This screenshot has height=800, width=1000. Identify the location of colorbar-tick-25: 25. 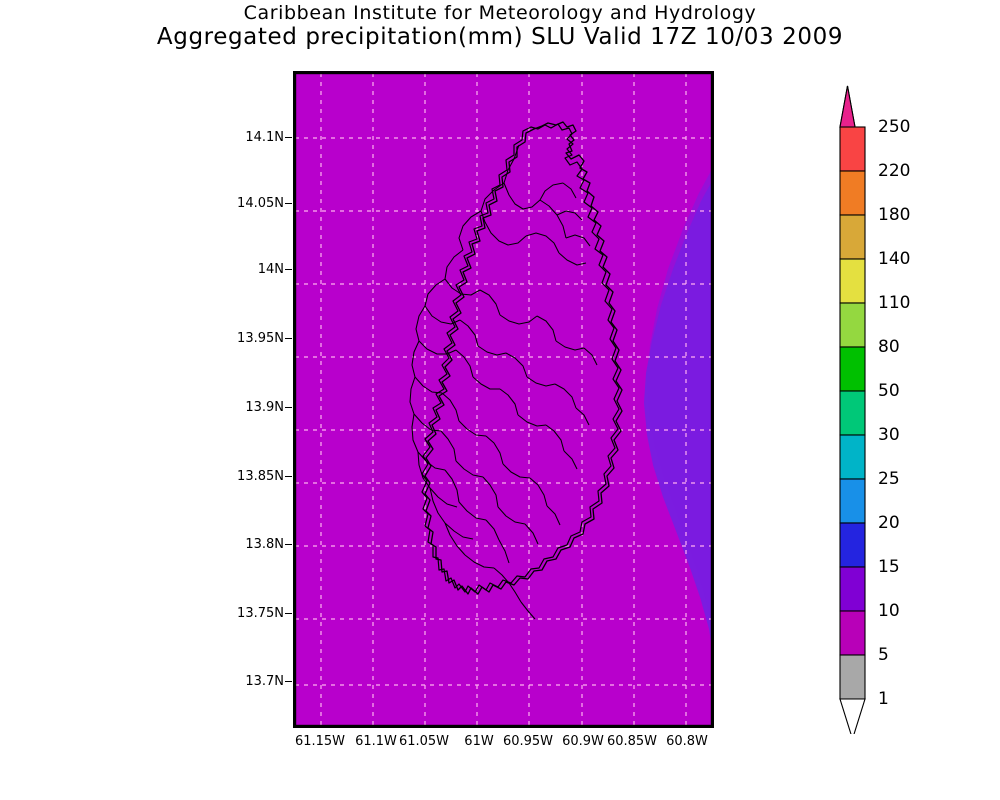
(889, 479).